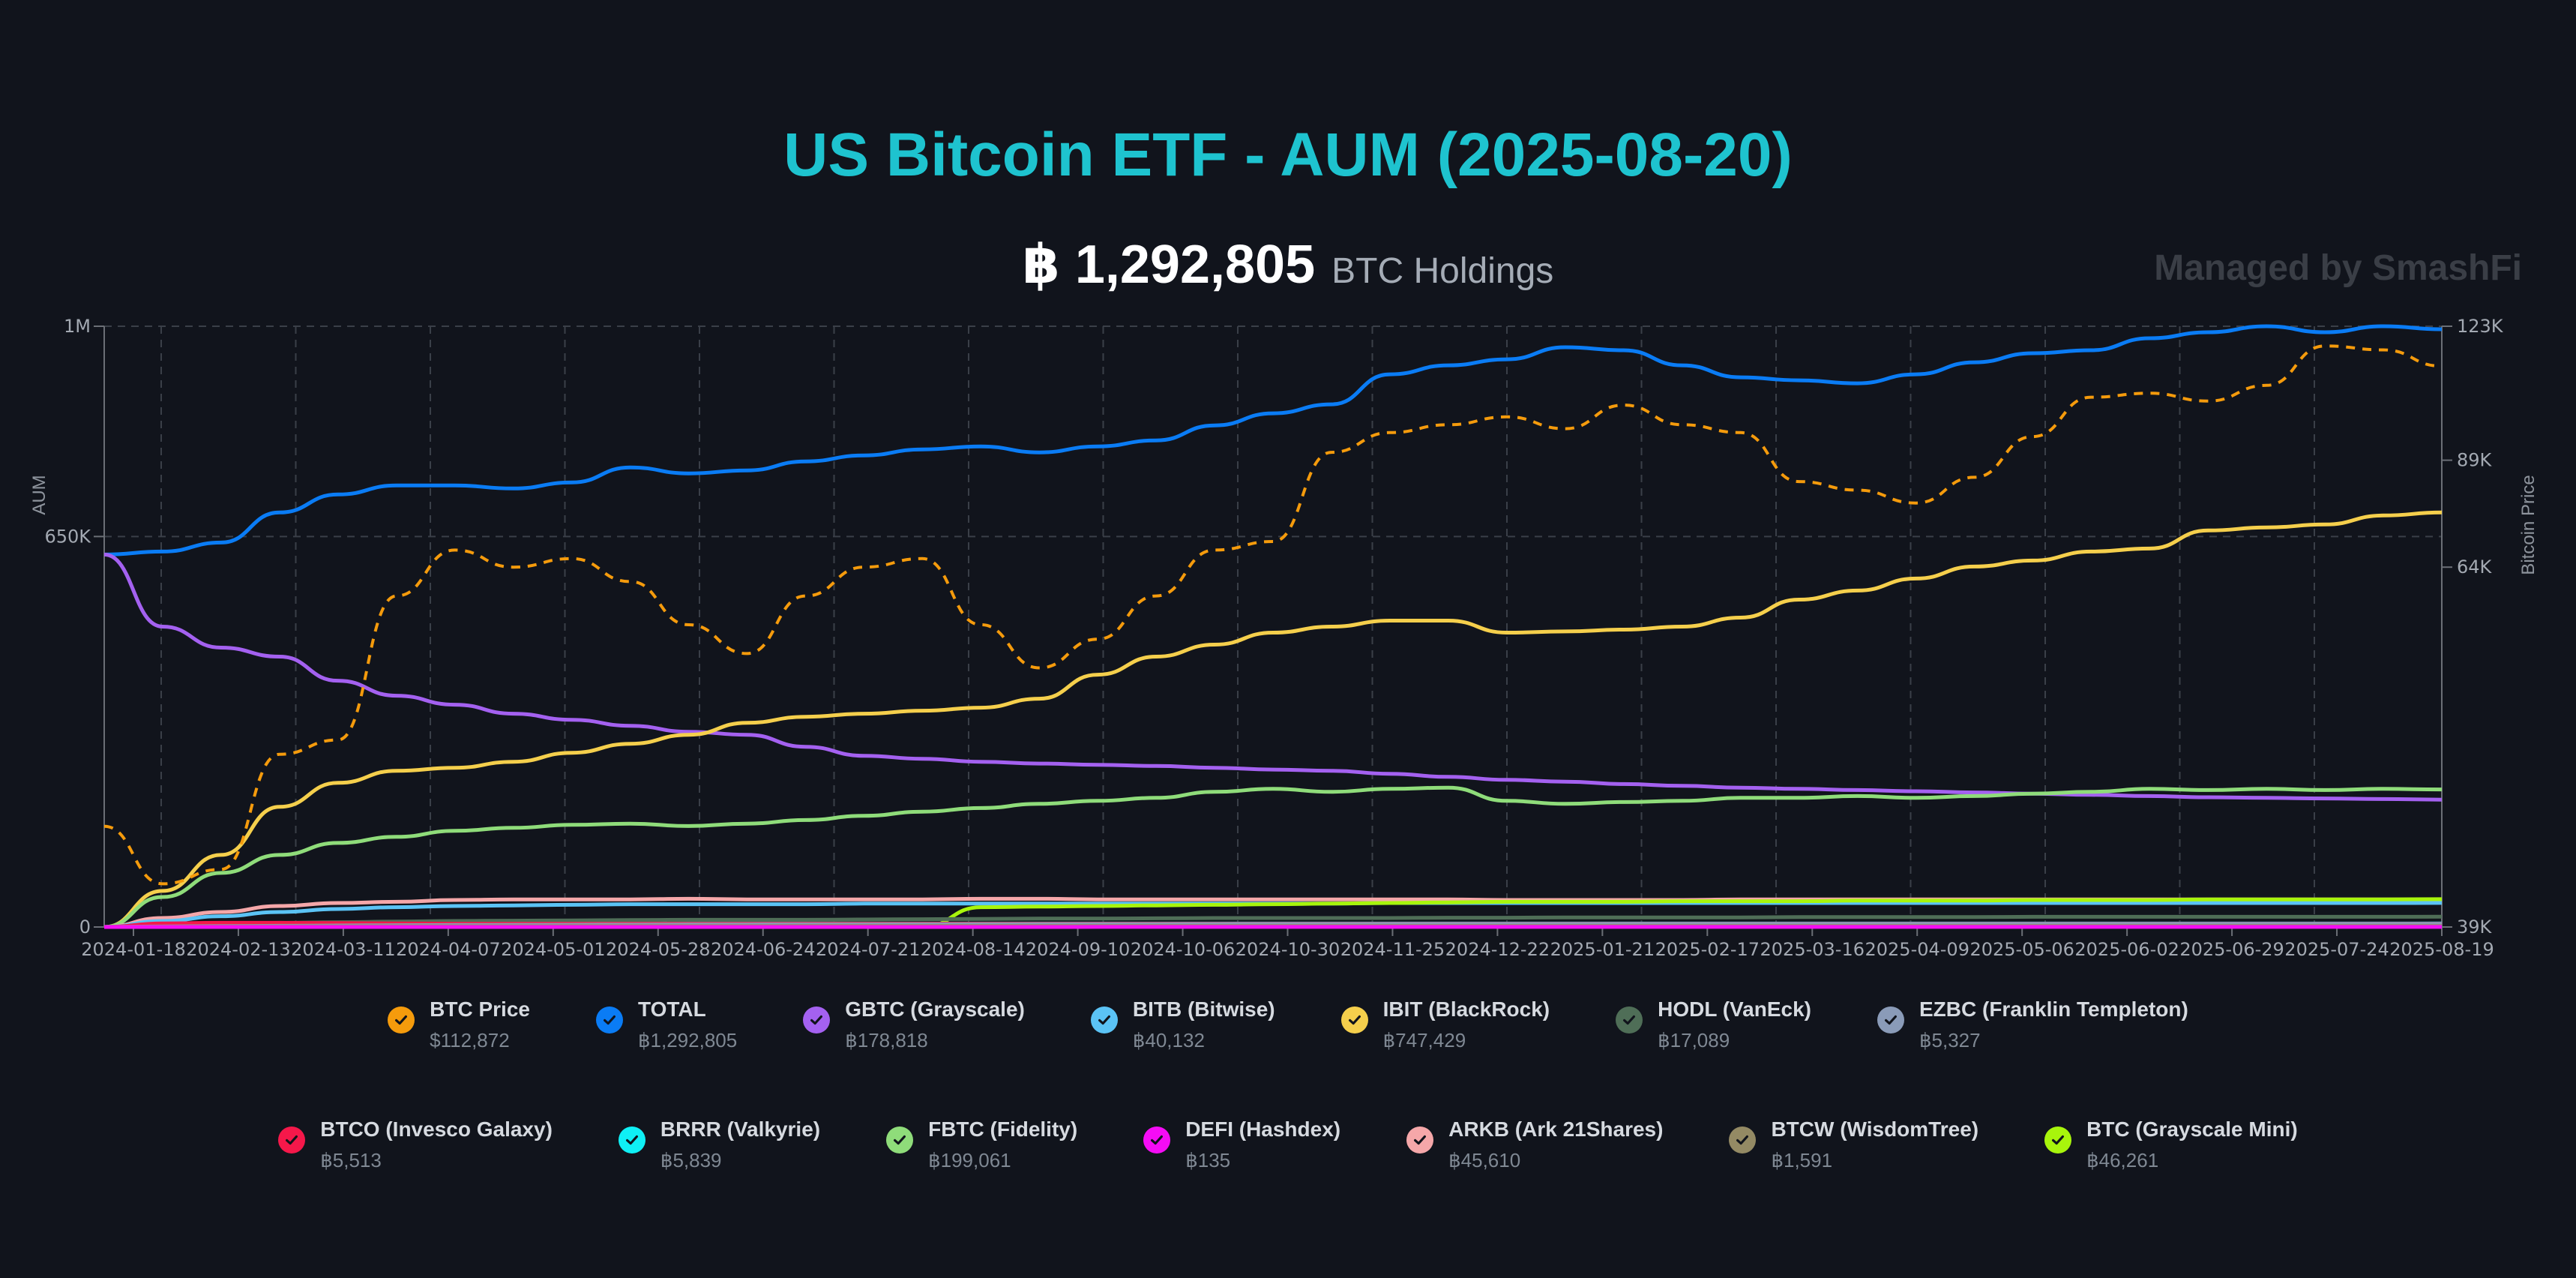 The height and width of the screenshot is (1278, 2576). Describe the element at coordinates (1203, 1009) in the screenshot. I see `legend-name: BITB (Bitwise)` at that location.